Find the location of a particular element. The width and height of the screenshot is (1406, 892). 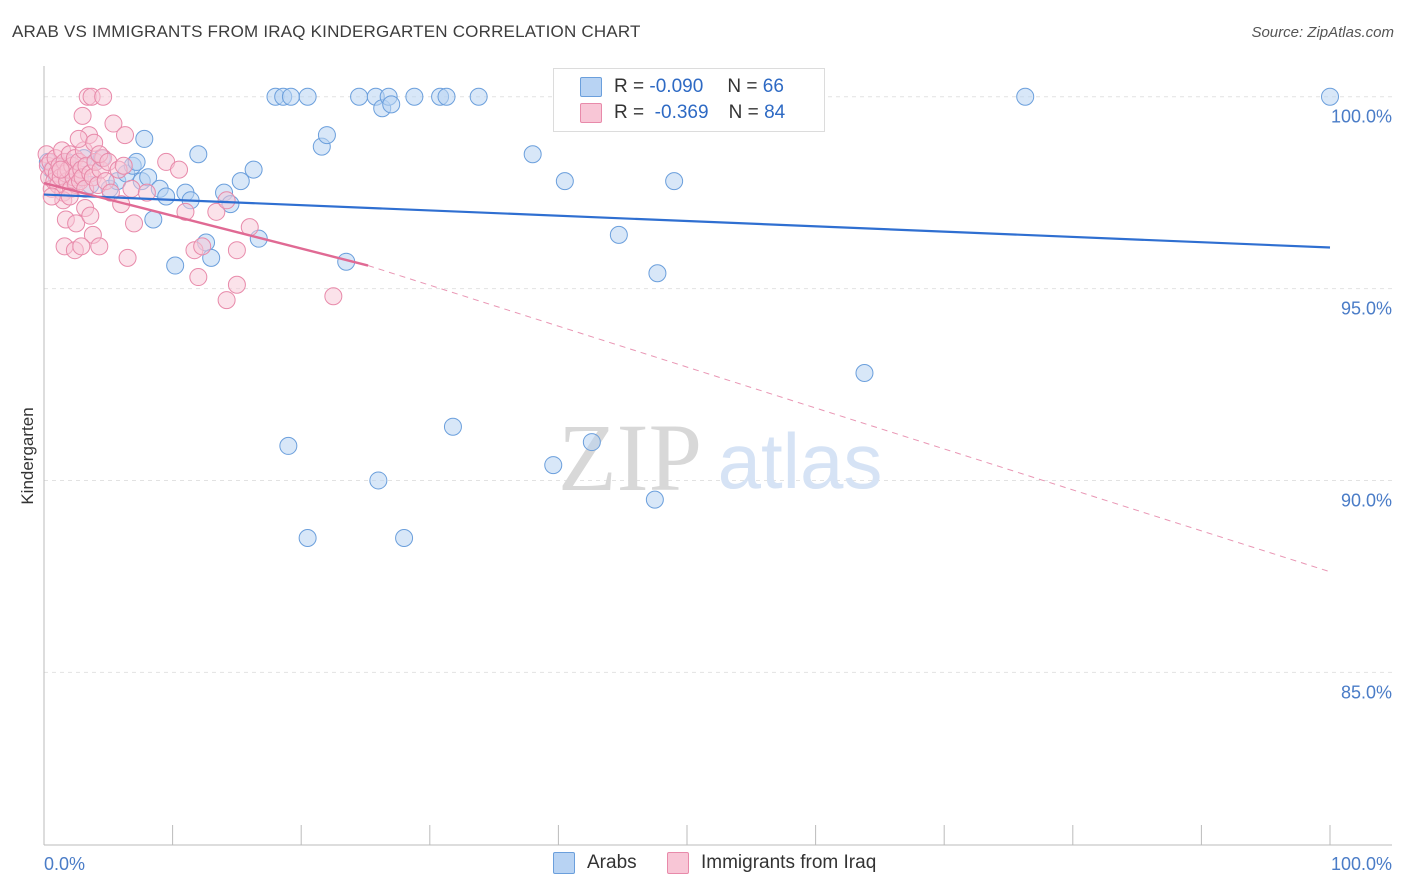

legend-r-value-arabs: -0.090 is located at coordinates (676, 86).